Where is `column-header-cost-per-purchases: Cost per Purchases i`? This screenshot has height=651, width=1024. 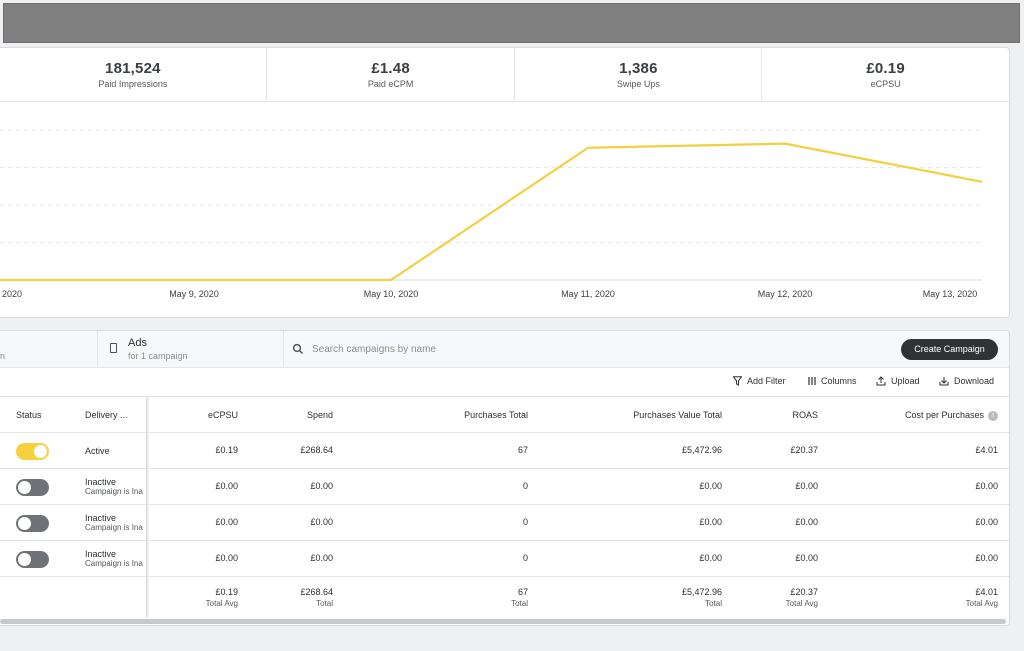
column-header-cost-per-purchases: Cost per Purchases i is located at coordinates (951, 415).